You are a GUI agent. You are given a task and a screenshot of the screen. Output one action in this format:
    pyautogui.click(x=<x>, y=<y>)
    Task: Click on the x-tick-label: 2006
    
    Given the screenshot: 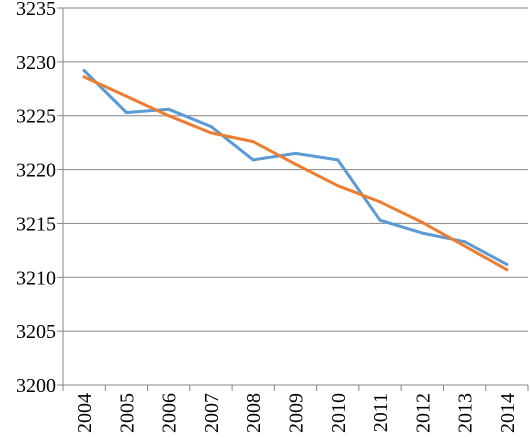 What is the action you would take?
    pyautogui.click(x=170, y=413)
    